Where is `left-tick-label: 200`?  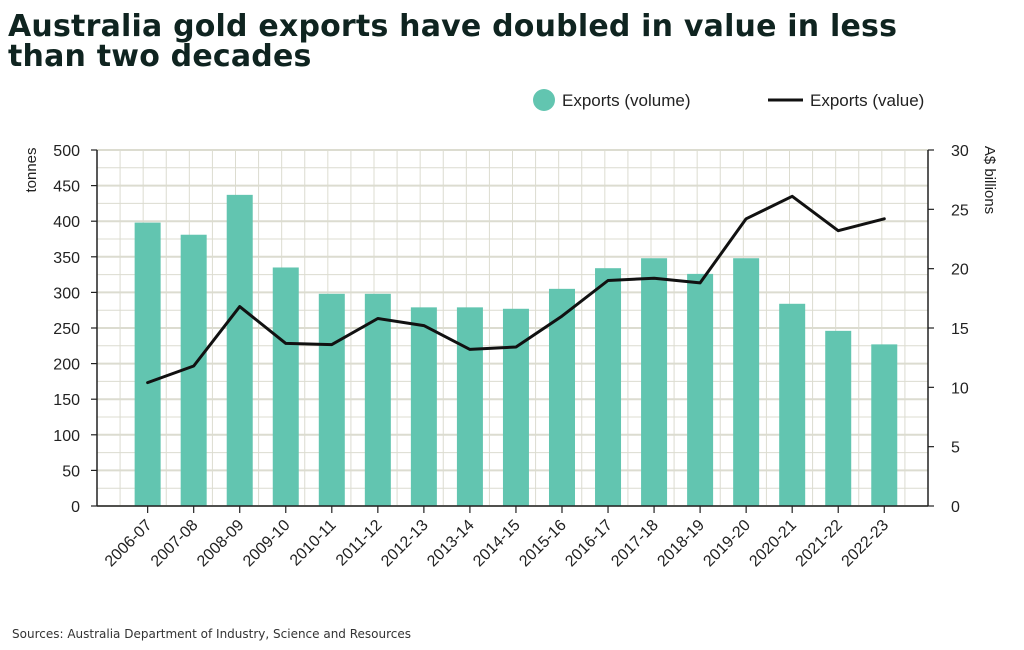 left-tick-label: 200 is located at coordinates (66, 365).